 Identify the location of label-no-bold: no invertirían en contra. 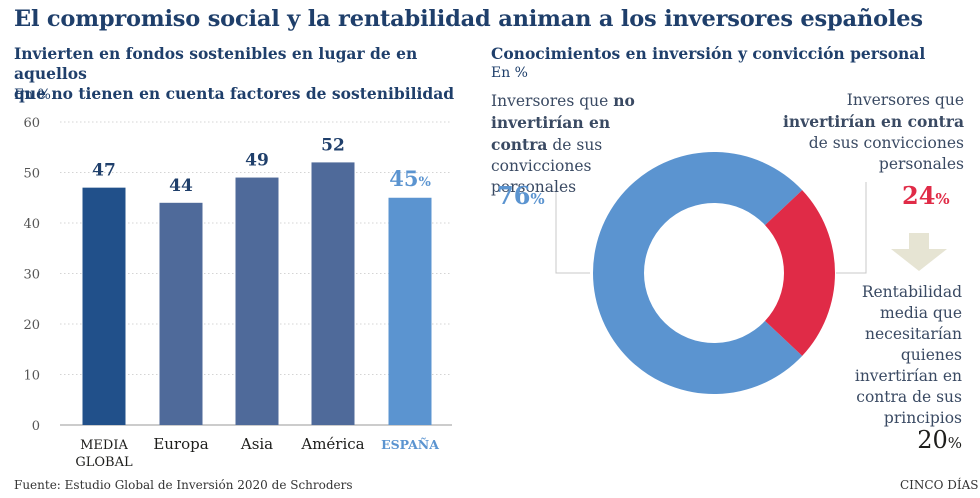
(563, 122).